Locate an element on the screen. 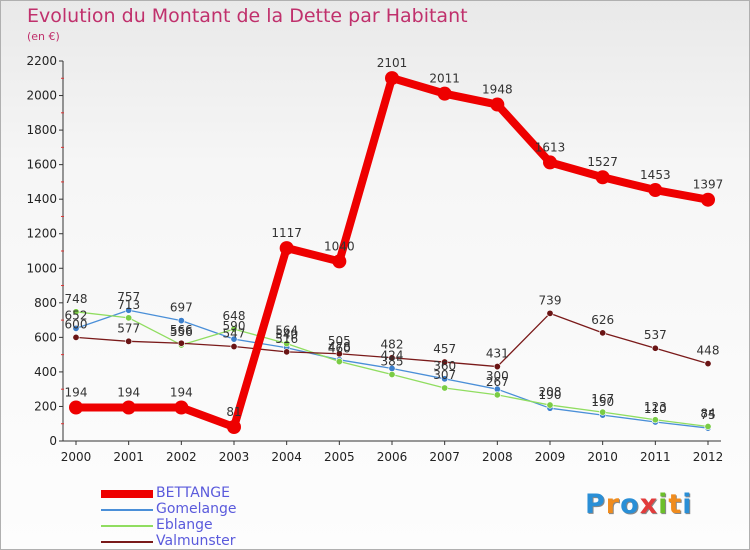  legend-label: Valmunster is located at coordinates (196, 541).